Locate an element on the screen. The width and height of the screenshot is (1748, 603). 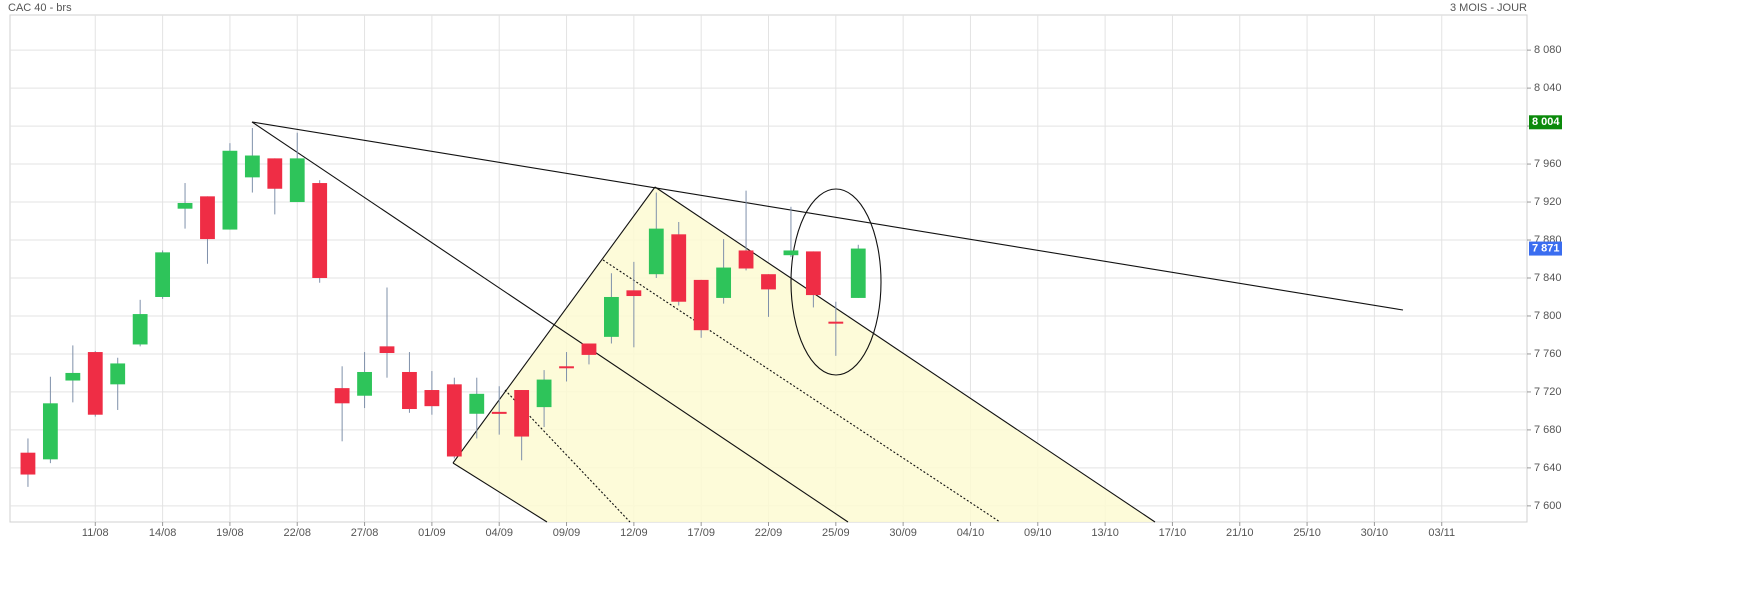
x-tick-label: 04/09 is located at coordinates (499, 533).